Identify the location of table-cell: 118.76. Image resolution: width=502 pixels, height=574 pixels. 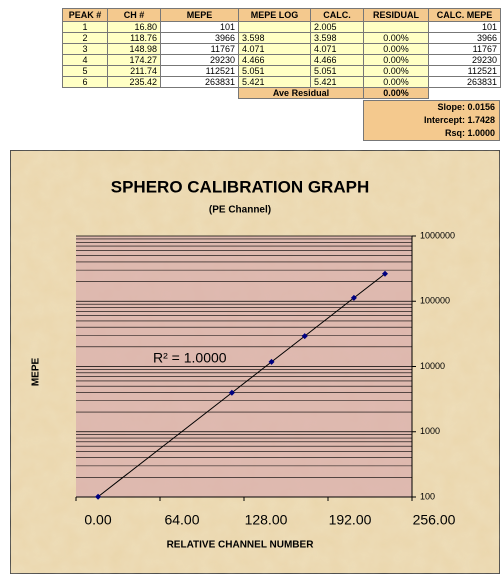
(134, 38).